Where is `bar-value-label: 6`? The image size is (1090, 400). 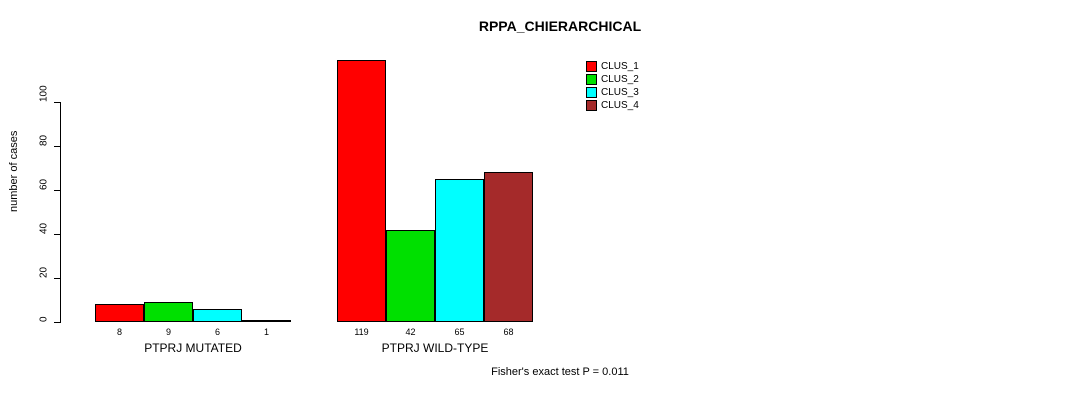
bar-value-label: 6 is located at coordinates (217, 332).